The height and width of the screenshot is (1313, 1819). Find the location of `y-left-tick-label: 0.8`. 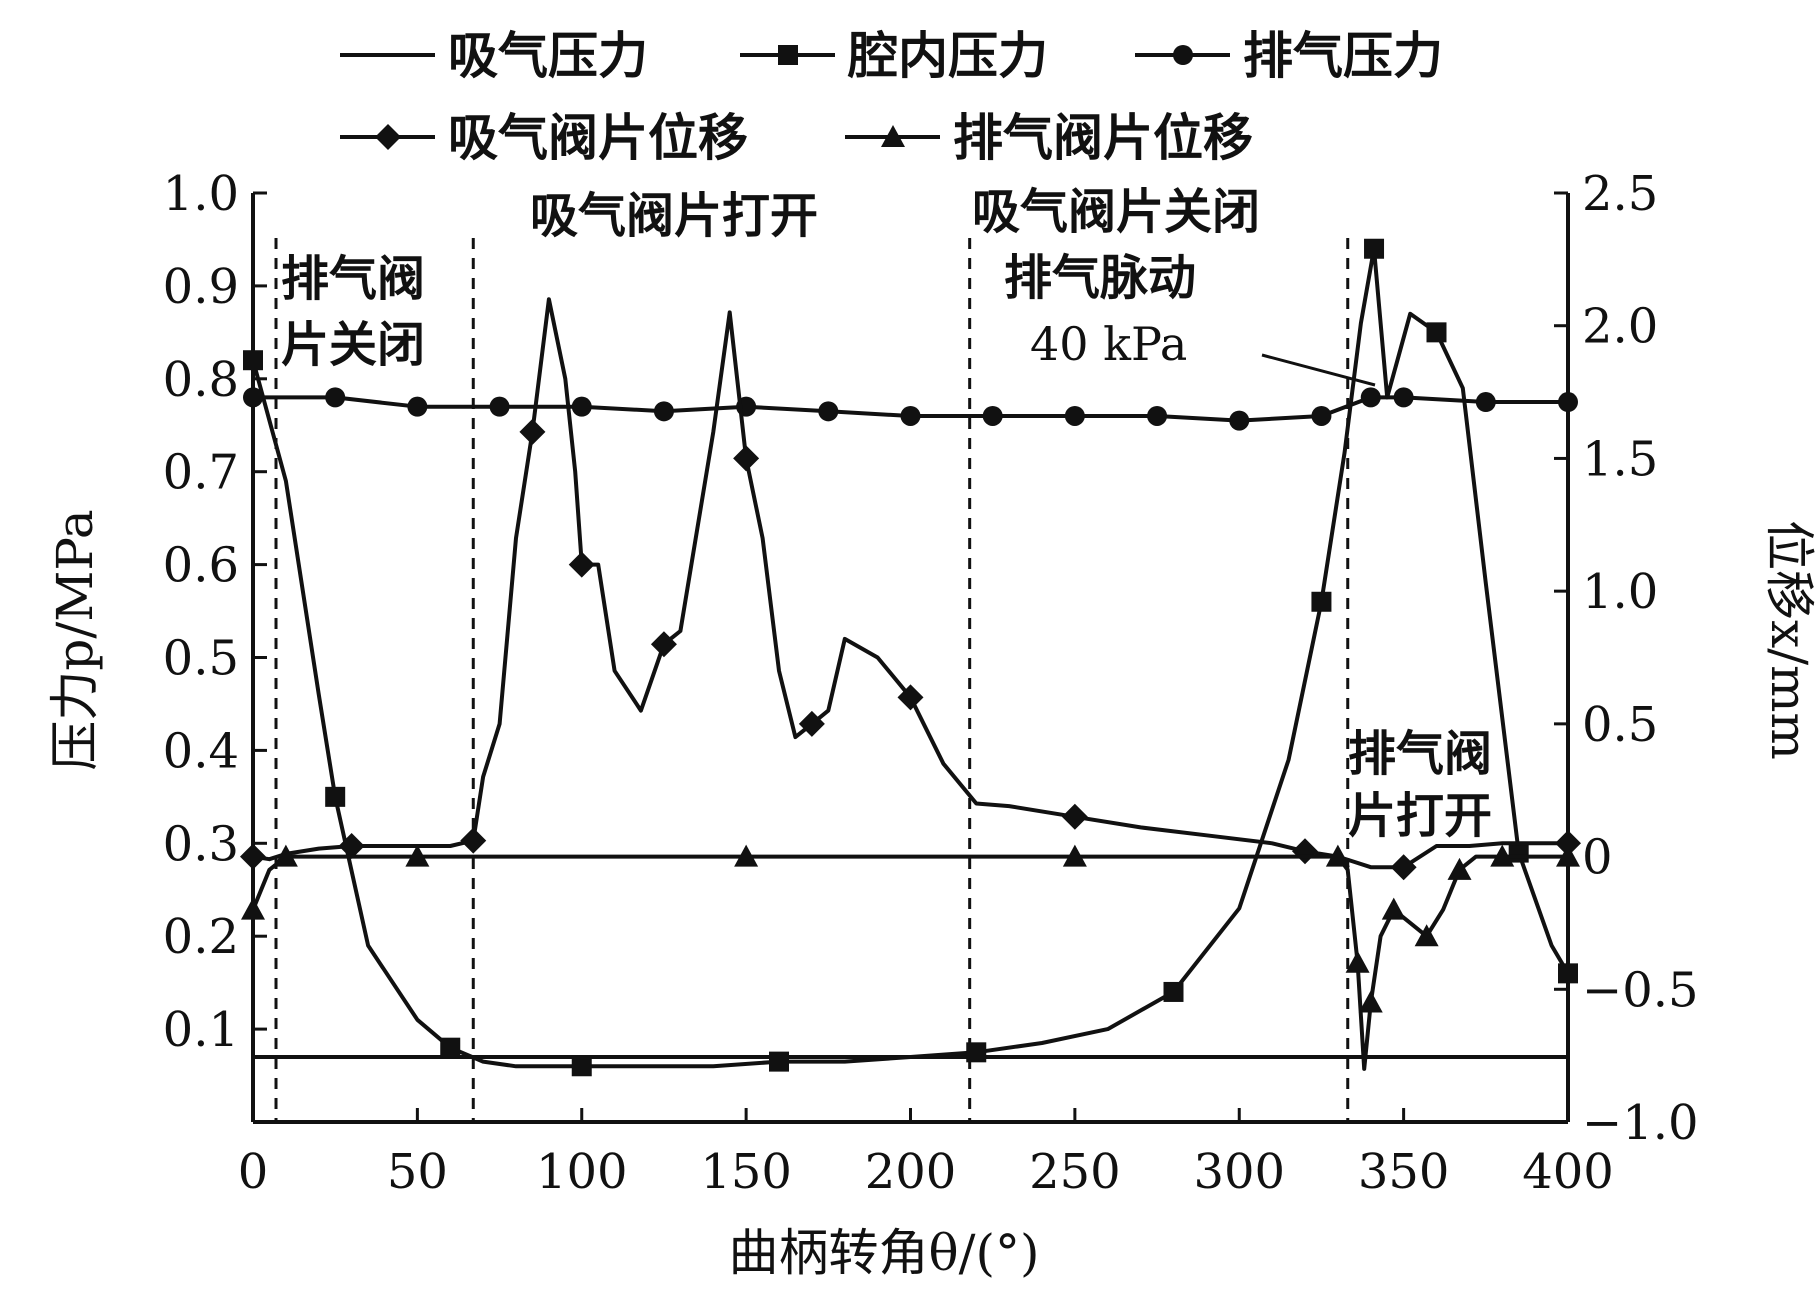

y-left-tick-label: 0.8 is located at coordinates (201, 380).